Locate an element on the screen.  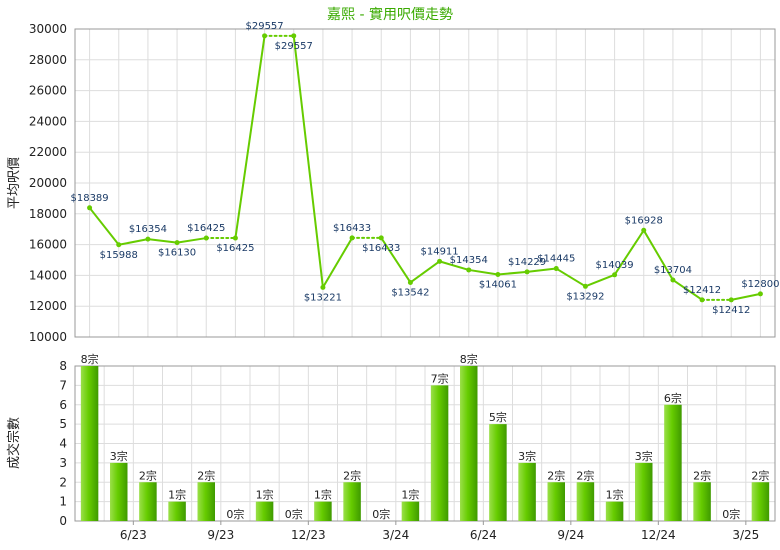
x-tick-label: 3/25 is located at coordinates (745, 535).